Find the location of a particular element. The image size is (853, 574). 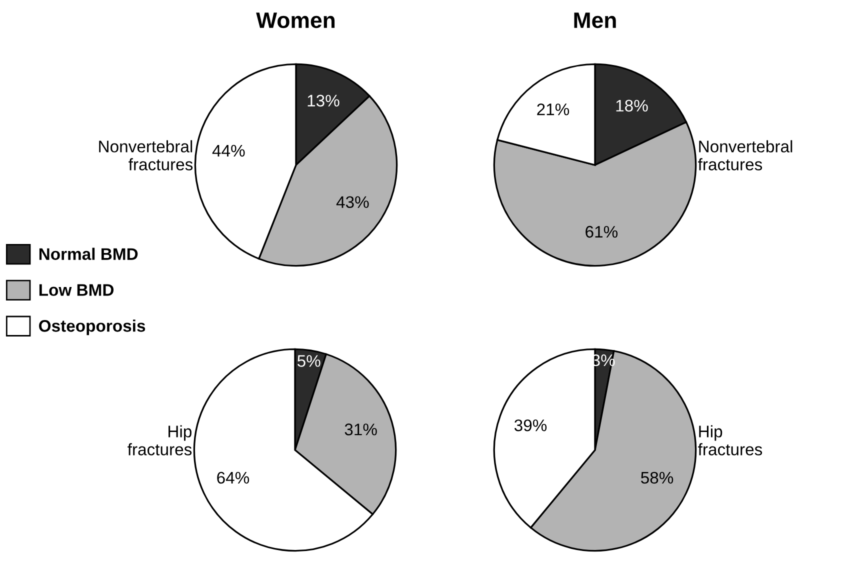

legend-label: Low BMD is located at coordinates (76, 290).